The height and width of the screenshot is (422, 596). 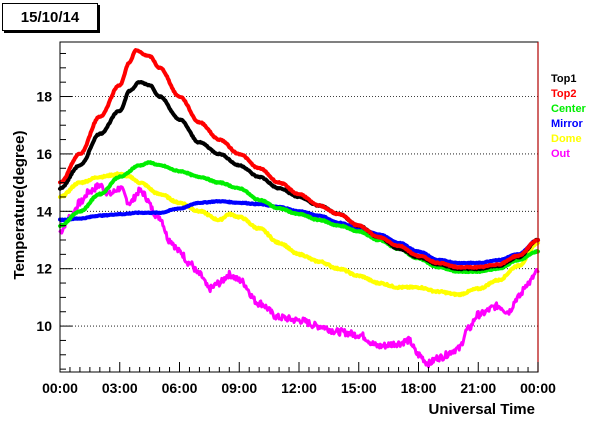 I want to click on x-tick-label: 09:00, so click(x=239, y=388).